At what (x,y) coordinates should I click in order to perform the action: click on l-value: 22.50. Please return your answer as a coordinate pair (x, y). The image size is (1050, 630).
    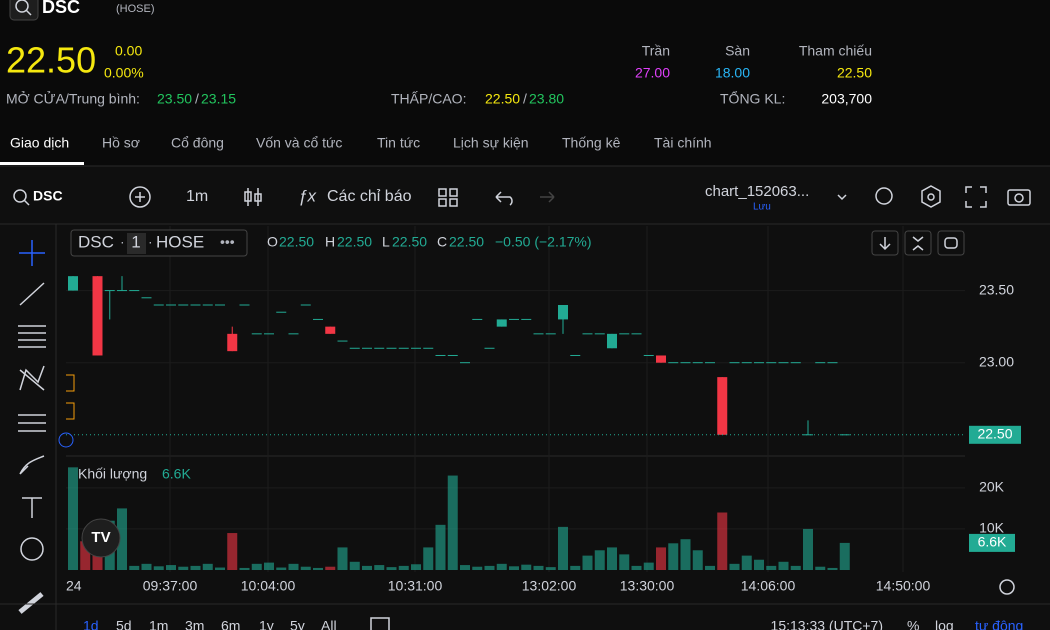
    Looking at the image, I should click on (409, 242).